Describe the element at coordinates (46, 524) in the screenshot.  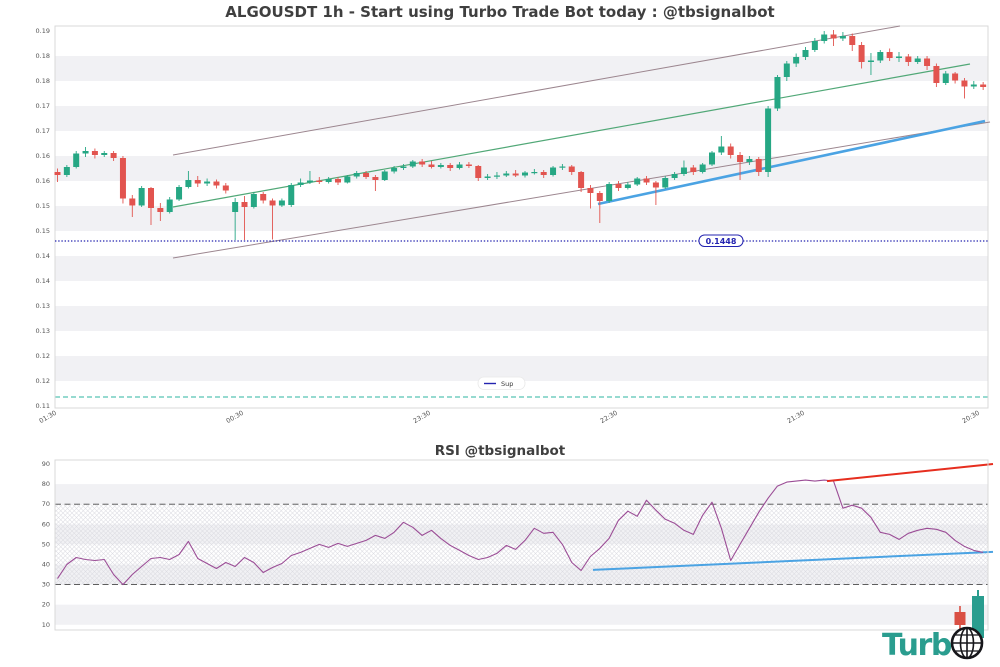
I see `svg-text: 60` at that location.